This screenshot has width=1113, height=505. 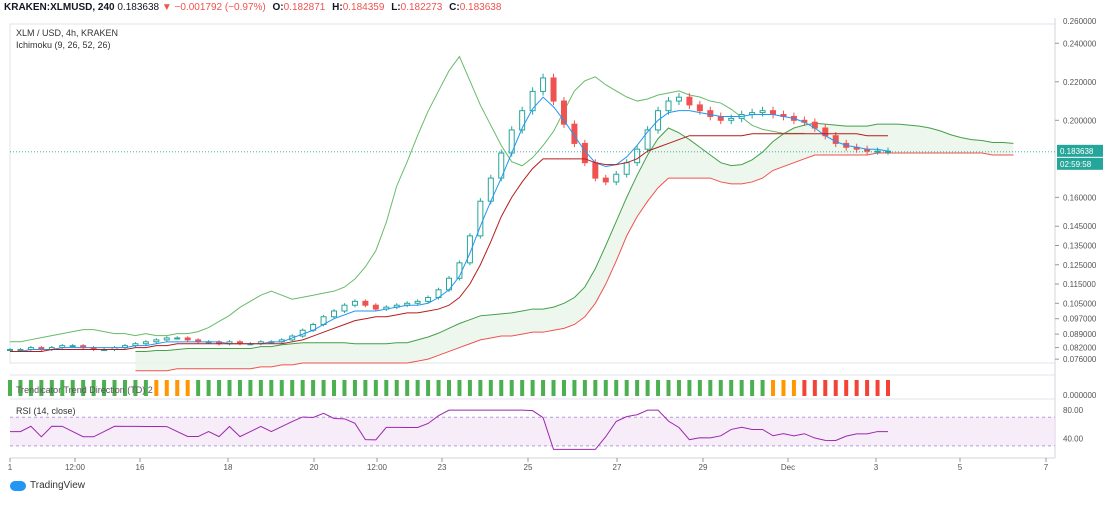 I want to click on symbol-label: KRAKEN:XLMUSD, 240, so click(x=59, y=7).